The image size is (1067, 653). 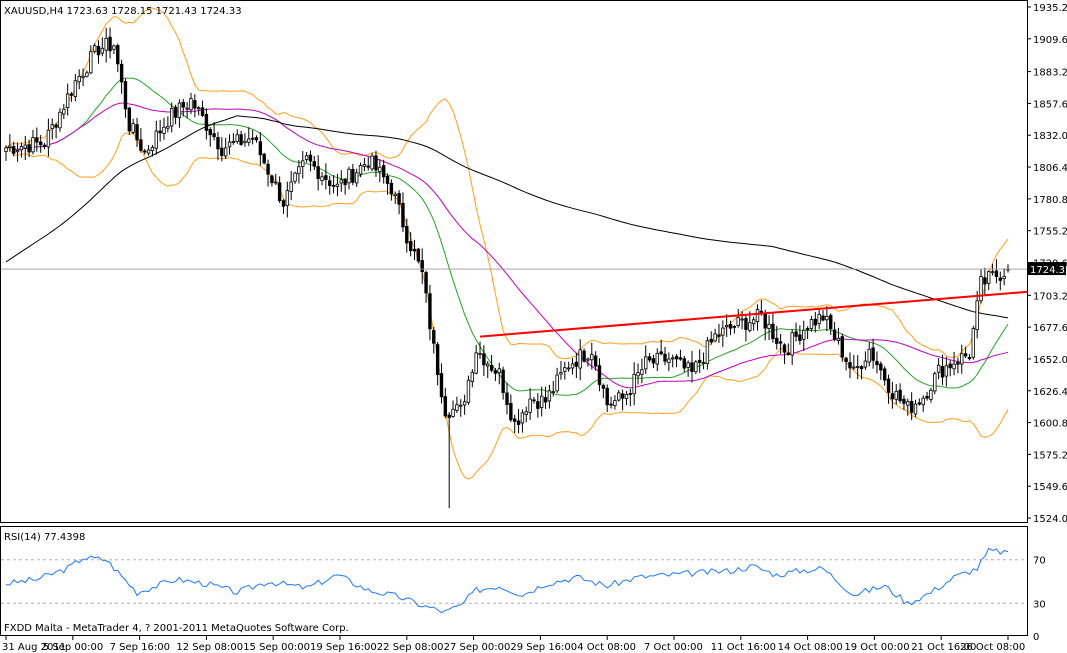 What do you see at coordinates (1050, 168) in the screenshot?
I see `y-tick-label: 1806.40` at bounding box center [1050, 168].